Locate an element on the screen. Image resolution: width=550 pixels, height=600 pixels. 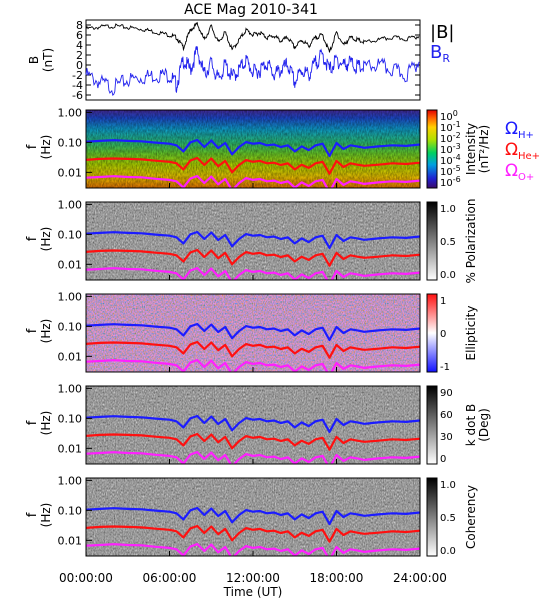
legend-radial-symbol: B is located at coordinates (436, 52).